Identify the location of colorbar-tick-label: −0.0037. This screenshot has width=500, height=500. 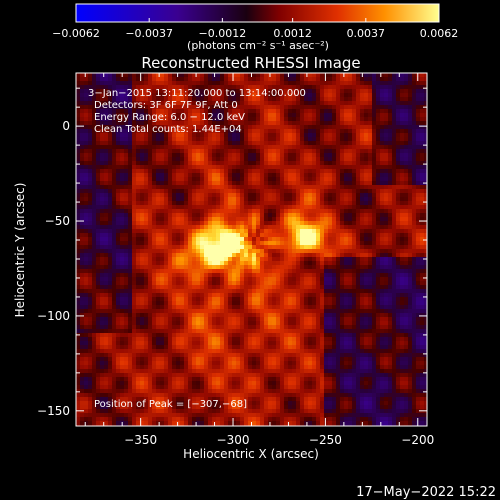
(149, 33).